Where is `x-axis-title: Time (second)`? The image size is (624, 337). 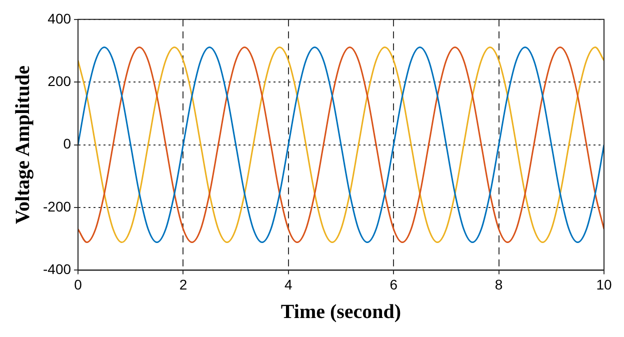 x-axis-title: Time (second) is located at coordinates (341, 312).